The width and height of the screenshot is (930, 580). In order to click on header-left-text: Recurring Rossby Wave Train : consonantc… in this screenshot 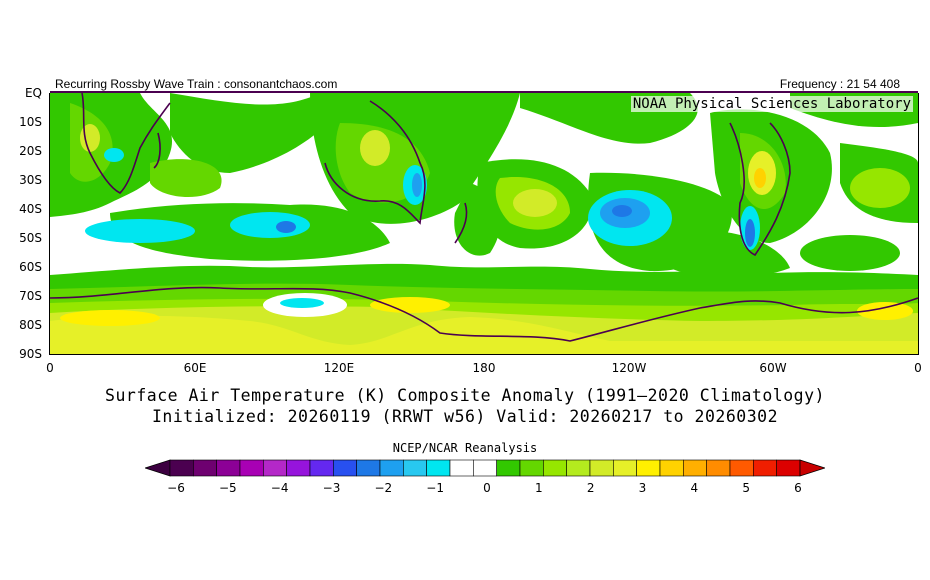, I will do `click(196, 84)`.